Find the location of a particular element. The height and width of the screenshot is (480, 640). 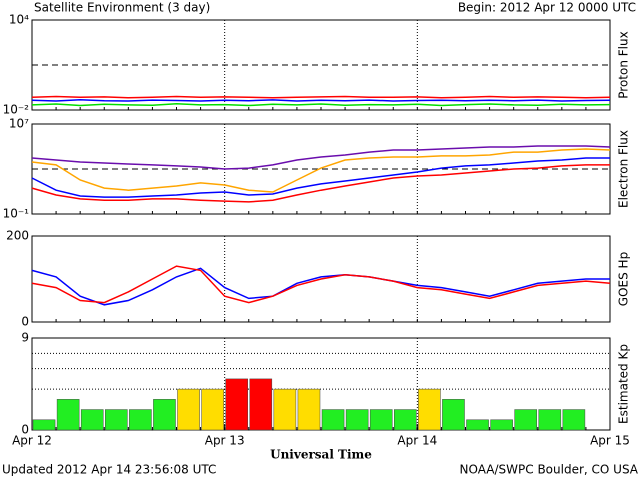

y-axis-label: Proton Flux is located at coordinates (624, 64).